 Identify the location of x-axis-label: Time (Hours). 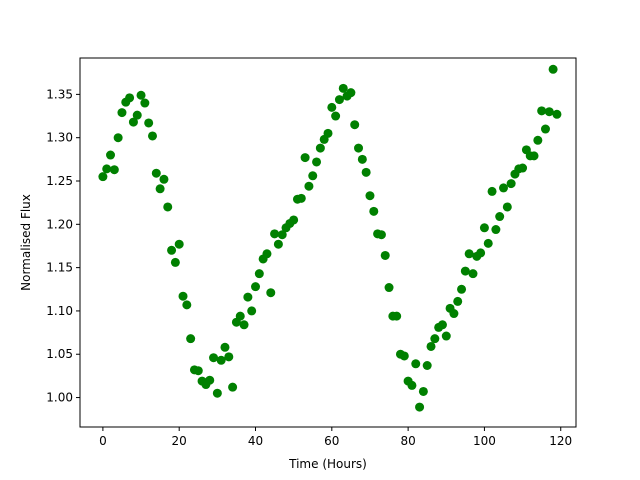
(327, 464).